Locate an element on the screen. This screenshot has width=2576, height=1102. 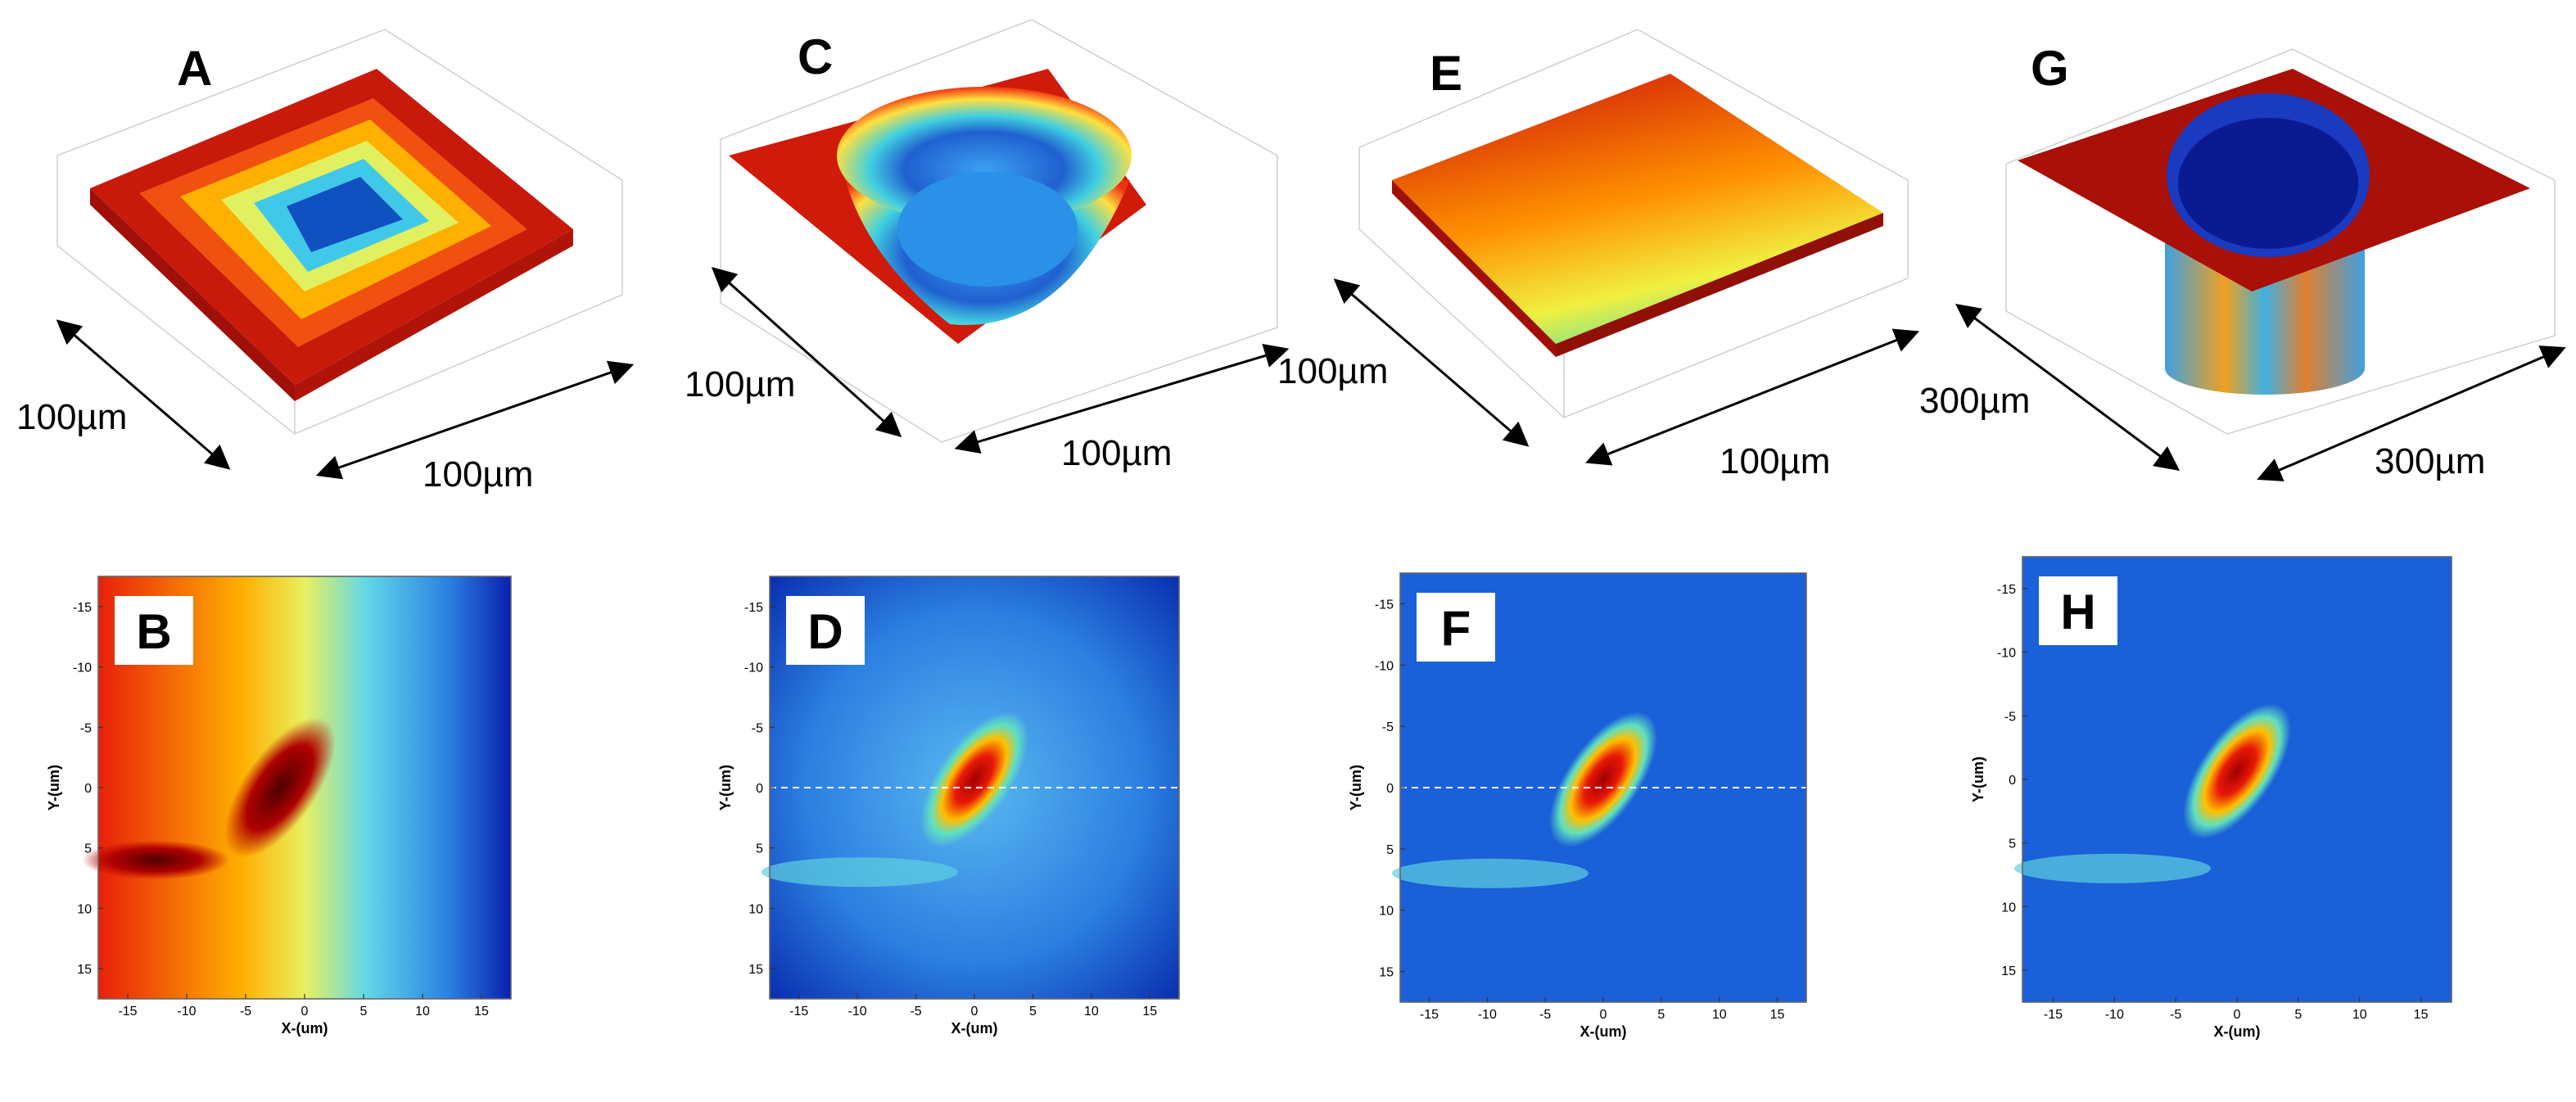
panel-label: E is located at coordinates (1446, 73).